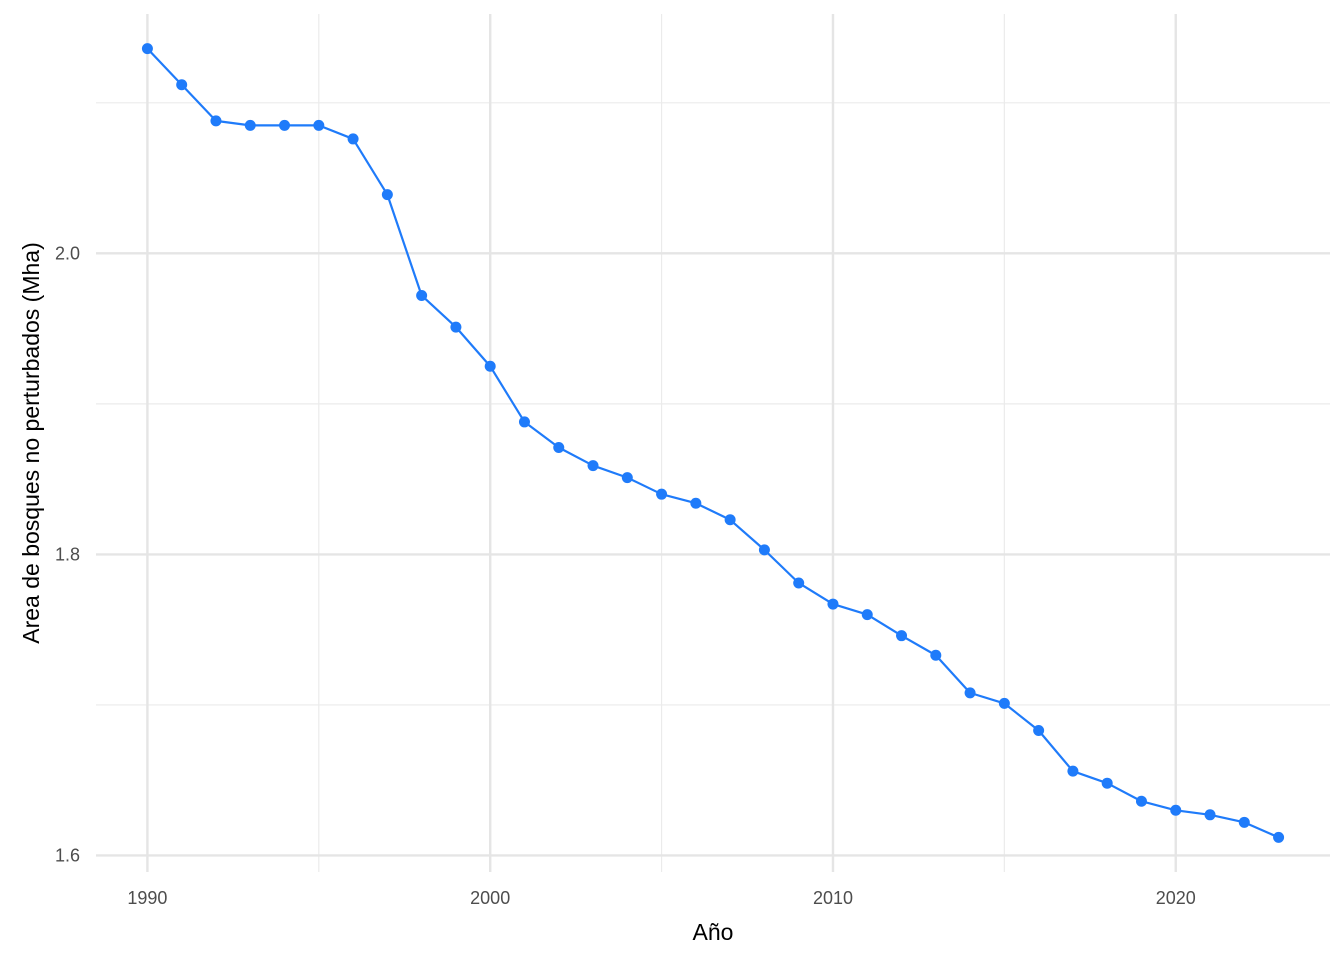 This screenshot has height=960, width=1344. What do you see at coordinates (833, 898) in the screenshot?
I see `x-tick-label: 2010` at bounding box center [833, 898].